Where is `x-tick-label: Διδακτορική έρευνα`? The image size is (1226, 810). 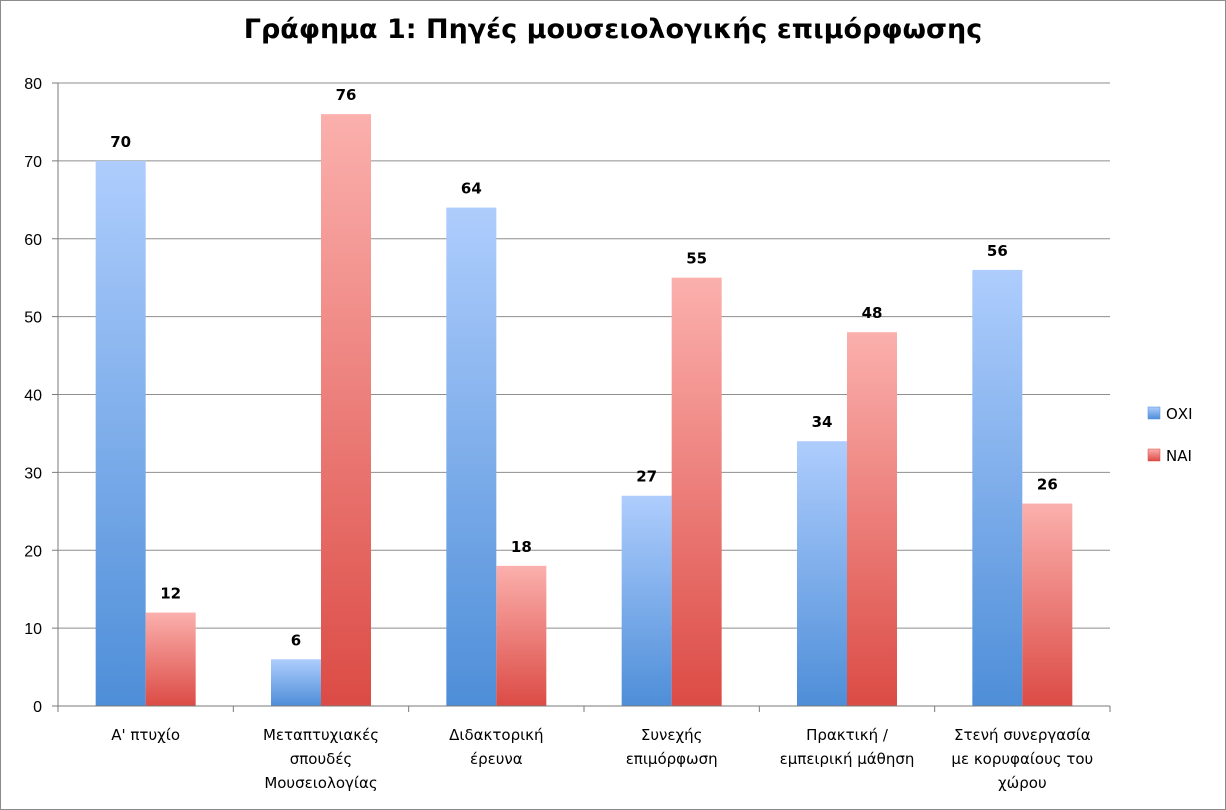 x-tick-label: Διδακτορική έρευνα is located at coordinates (496, 747).